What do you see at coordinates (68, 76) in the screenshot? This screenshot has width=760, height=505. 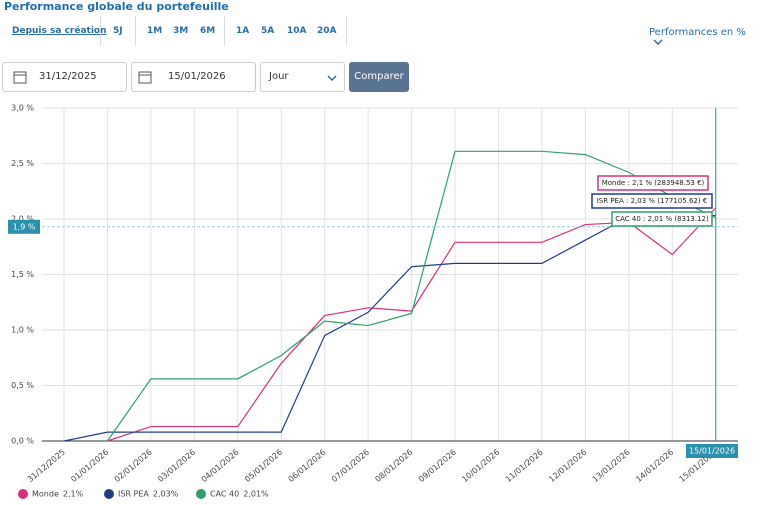 I see `date-text: 31/12/2025` at bounding box center [68, 76].